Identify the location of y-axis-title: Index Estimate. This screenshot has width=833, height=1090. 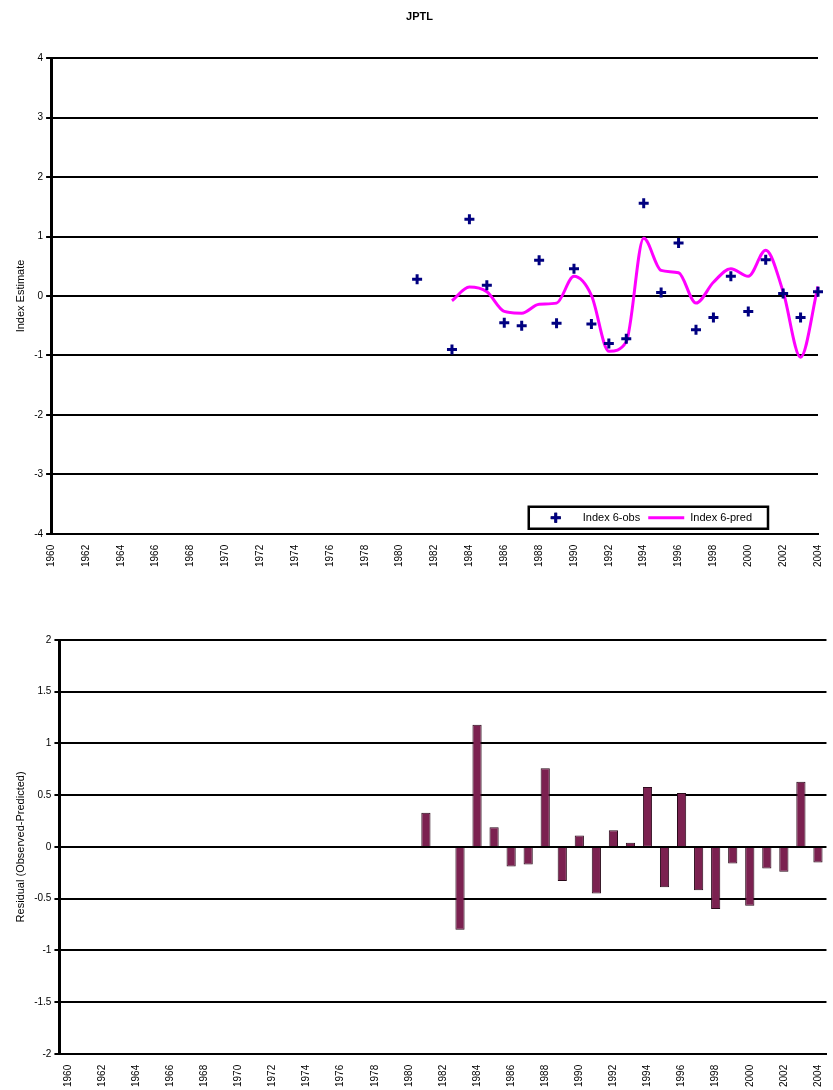
(19, 296).